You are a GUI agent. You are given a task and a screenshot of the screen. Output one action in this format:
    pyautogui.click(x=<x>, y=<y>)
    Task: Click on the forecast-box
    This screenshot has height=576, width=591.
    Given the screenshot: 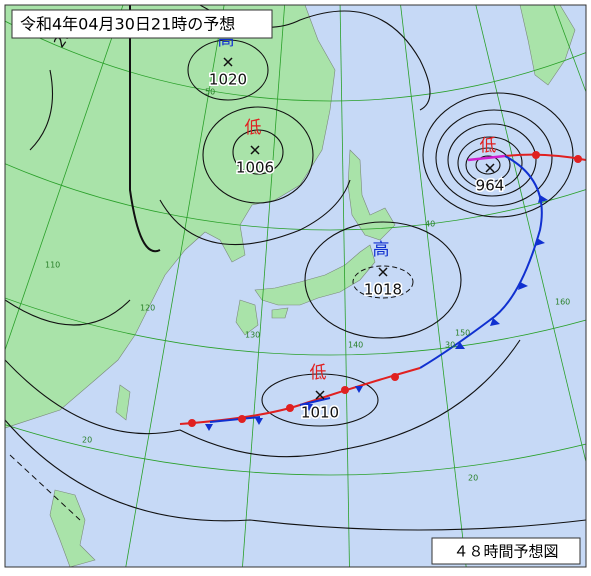 What is the action you would take?
    pyautogui.click(x=506, y=551)
    